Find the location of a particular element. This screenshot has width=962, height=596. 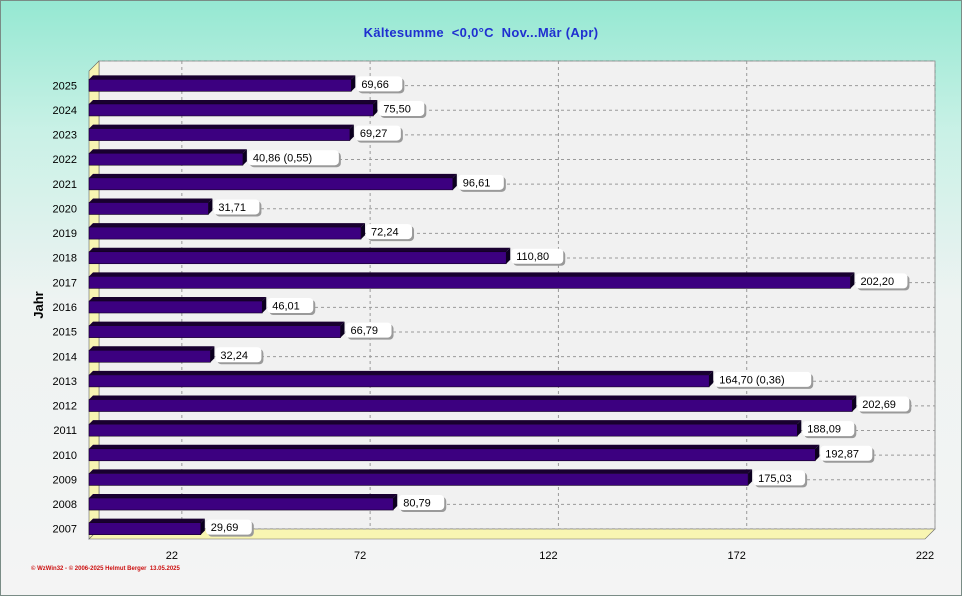

y-tick-label: 2016 is located at coordinates (65, 308).